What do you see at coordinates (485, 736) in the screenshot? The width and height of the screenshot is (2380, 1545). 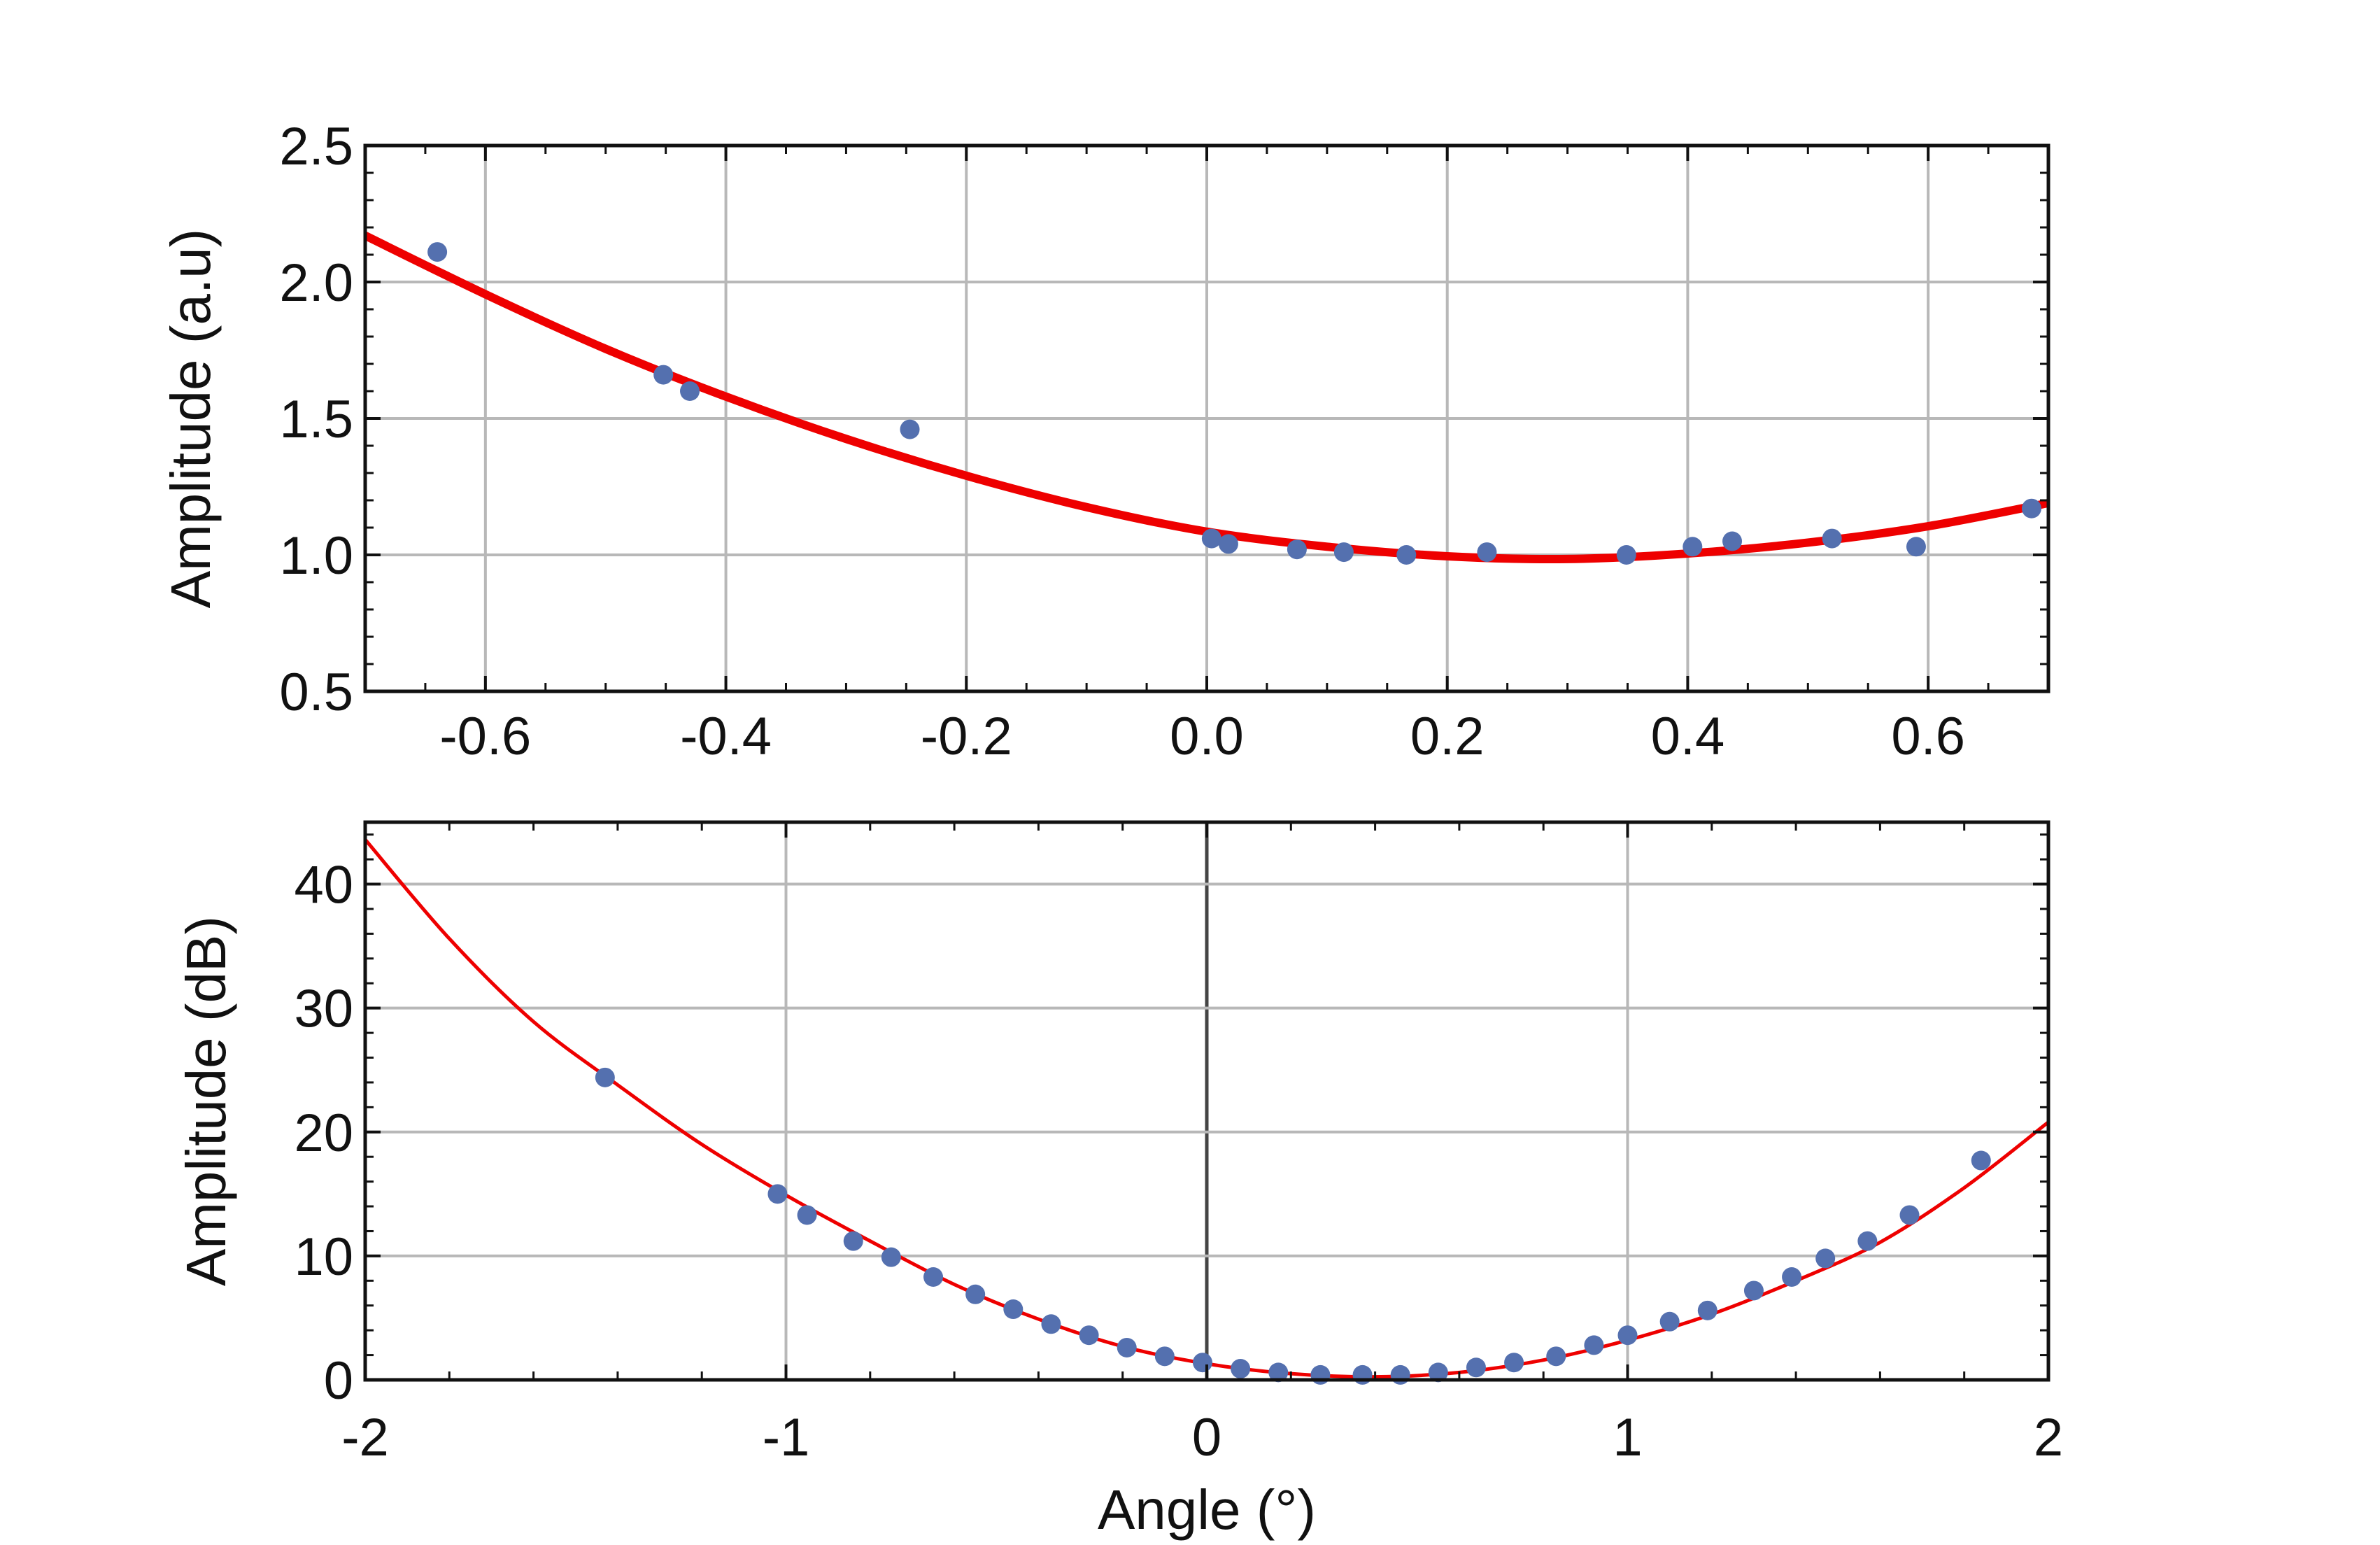 I see `x-tick-label: -0.6` at bounding box center [485, 736].